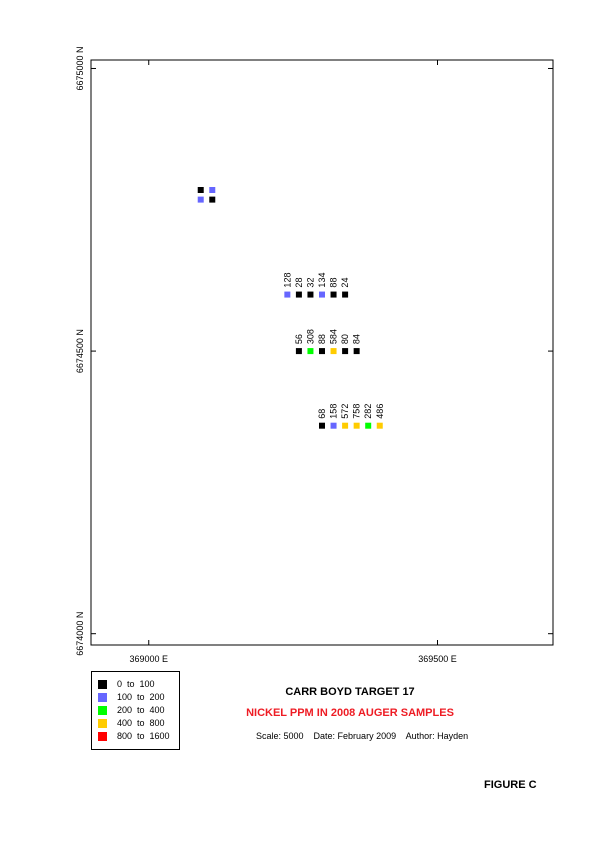 This screenshot has height=842, width=595. I want to click on legend-label: 0 to 100, so click(136, 684).